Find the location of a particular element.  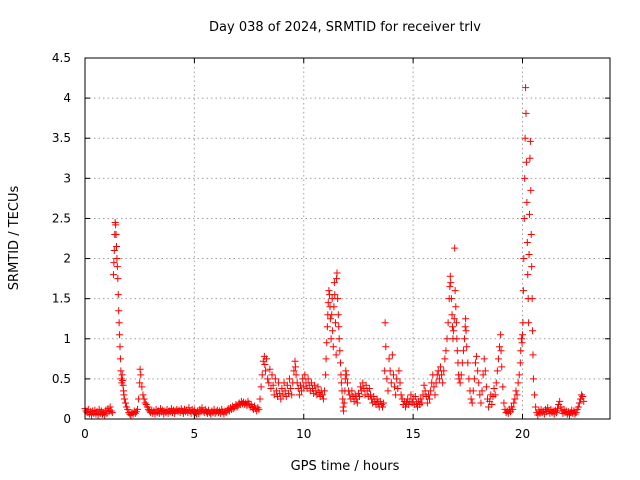

x-tick-label: 10 is located at coordinates (303, 434).